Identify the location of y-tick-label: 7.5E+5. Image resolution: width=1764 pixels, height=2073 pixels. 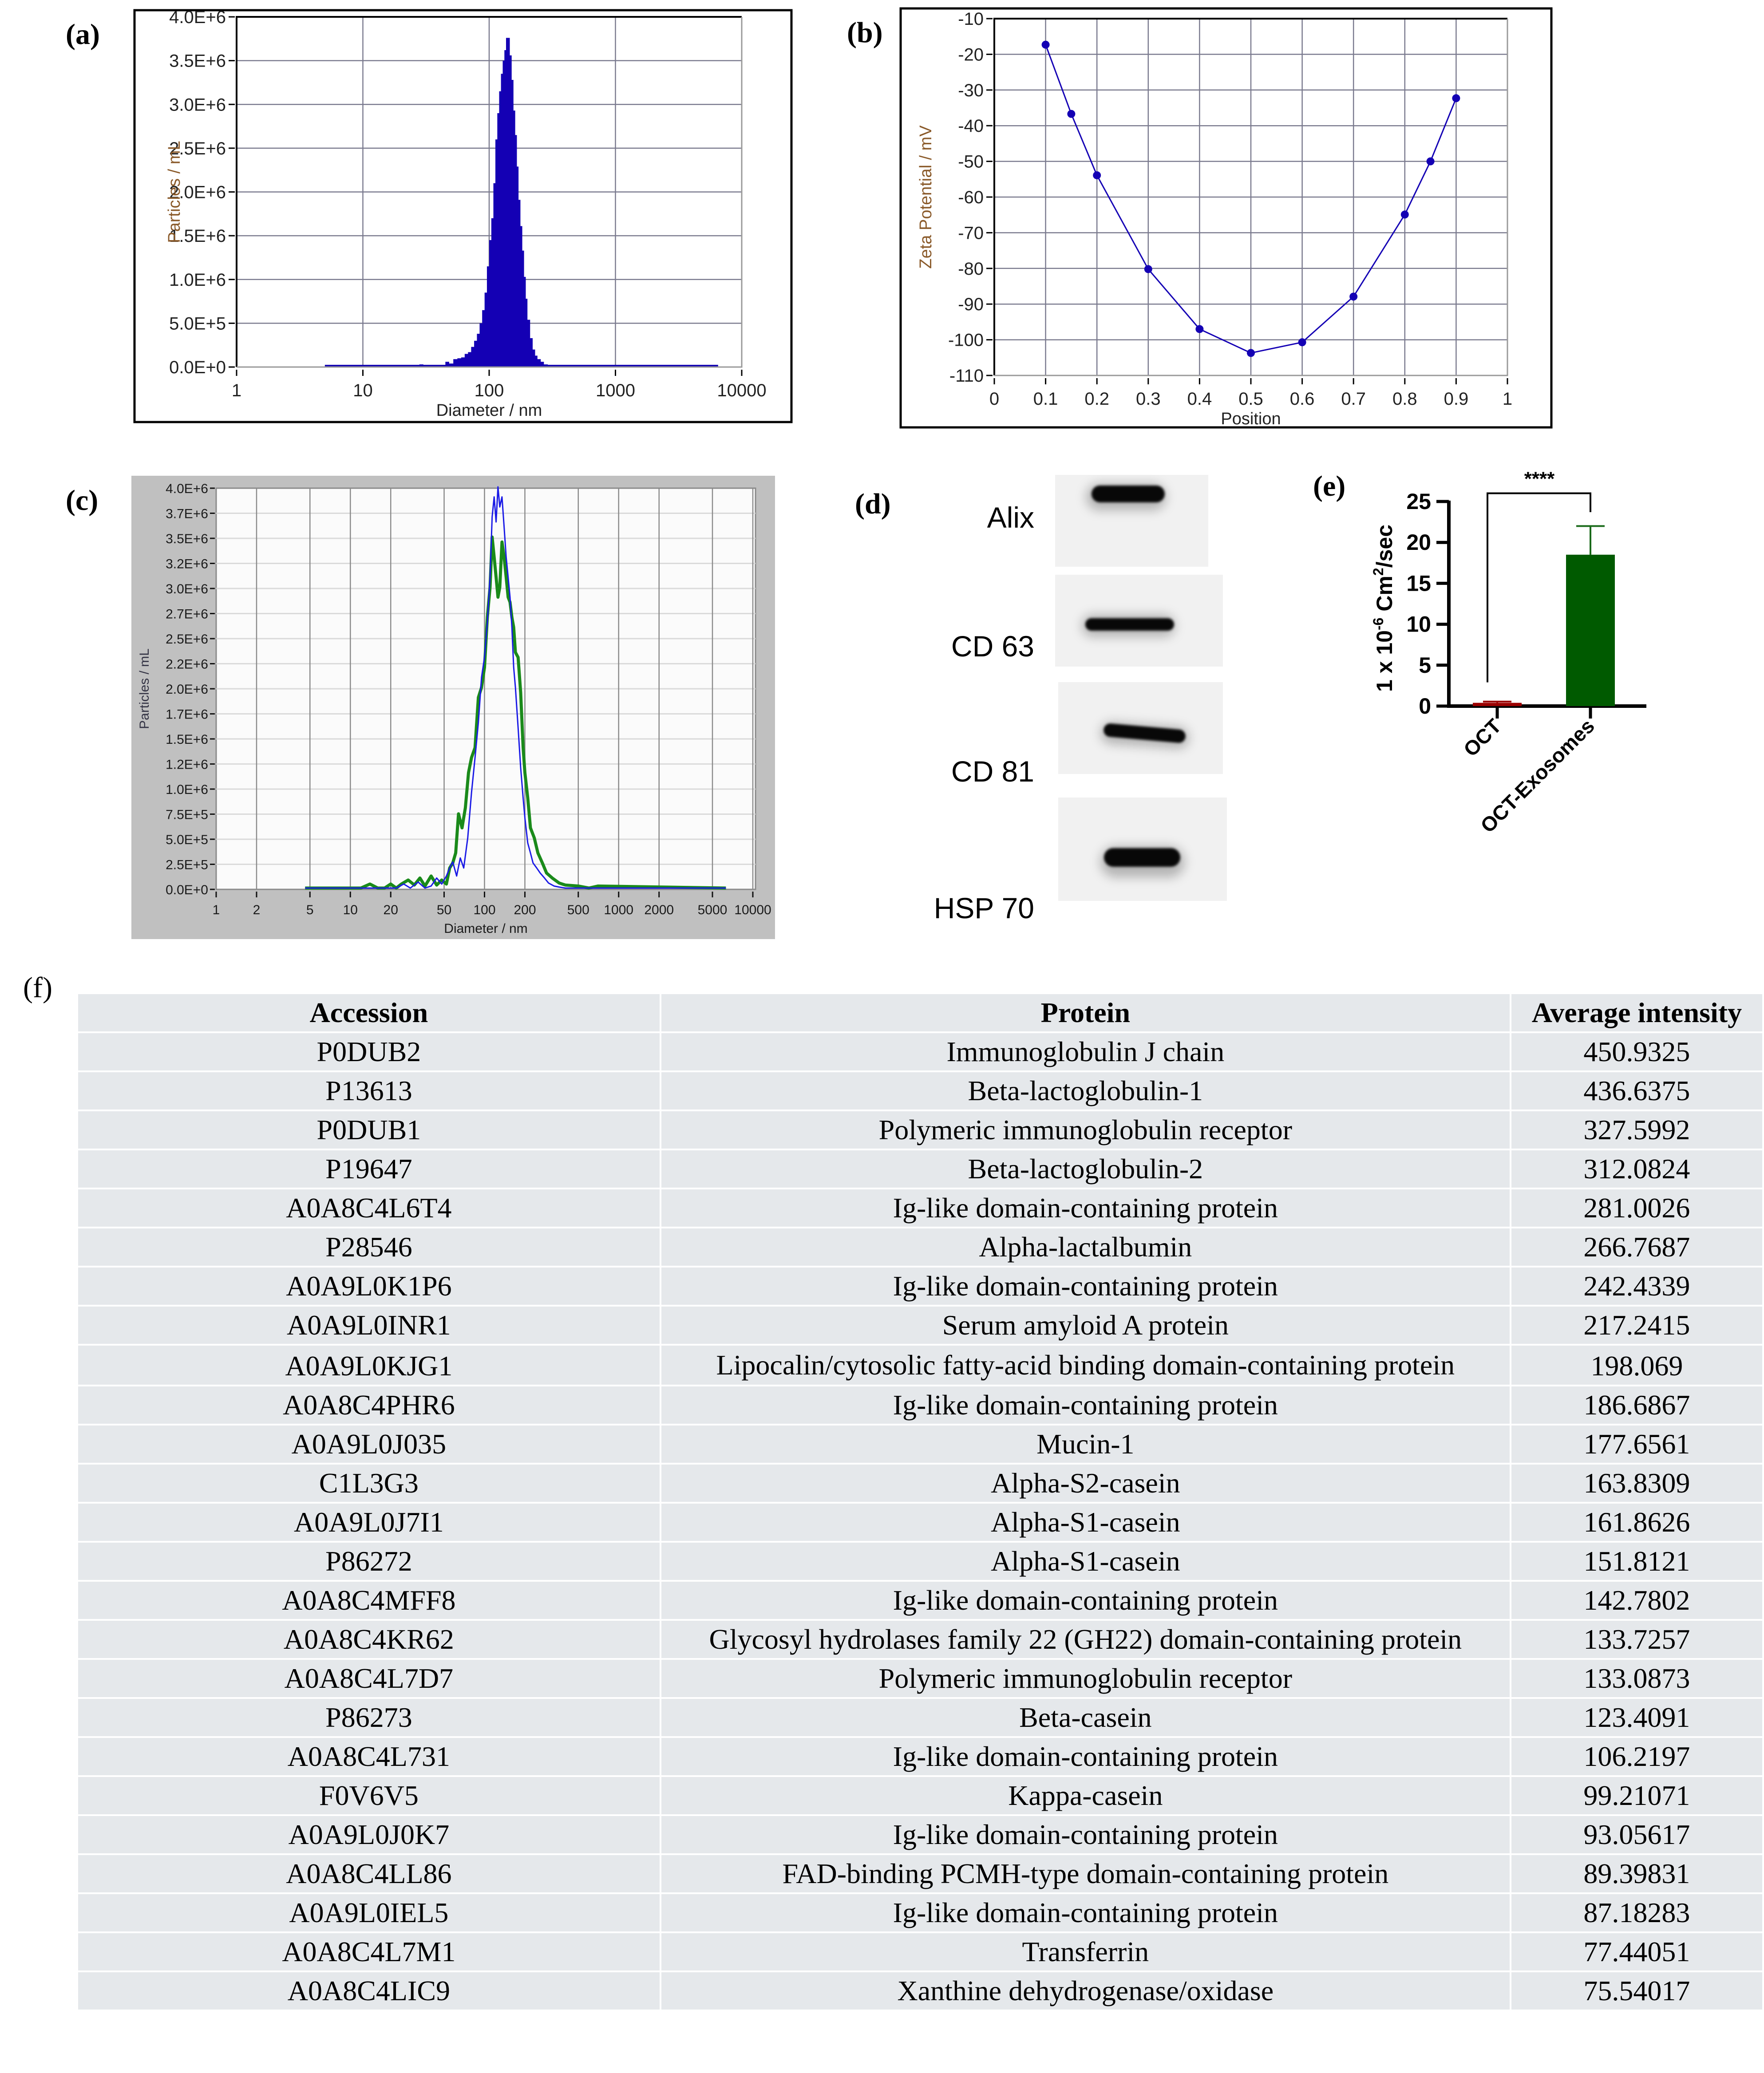
(187, 815).